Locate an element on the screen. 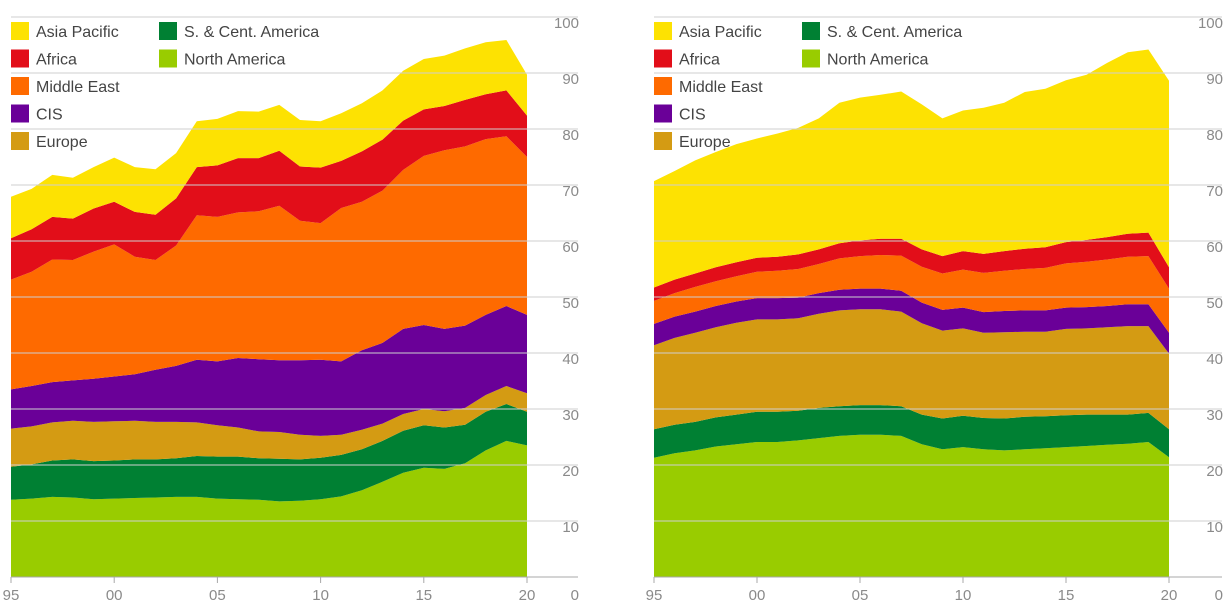 The image size is (1224, 601). right-area-middle-east is located at coordinates (911, 294).